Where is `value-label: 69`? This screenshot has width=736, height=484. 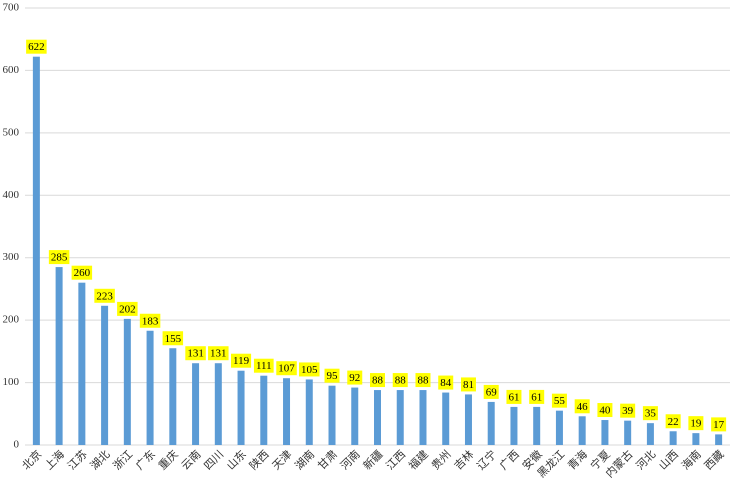 value-label: 69 is located at coordinates (492, 392).